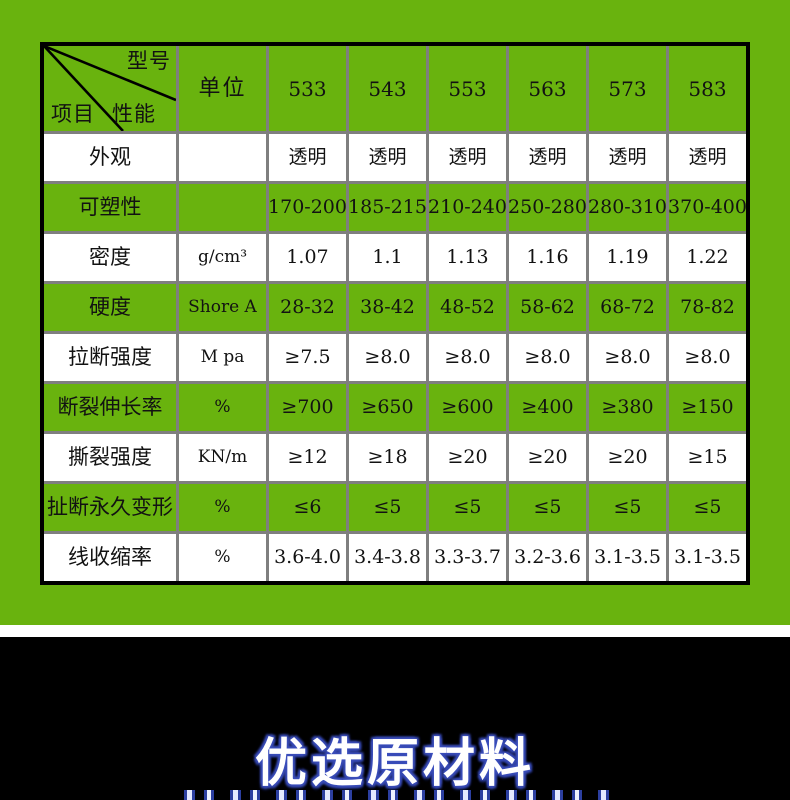  I want to click on value-cell: 170-200, so click(307, 207).